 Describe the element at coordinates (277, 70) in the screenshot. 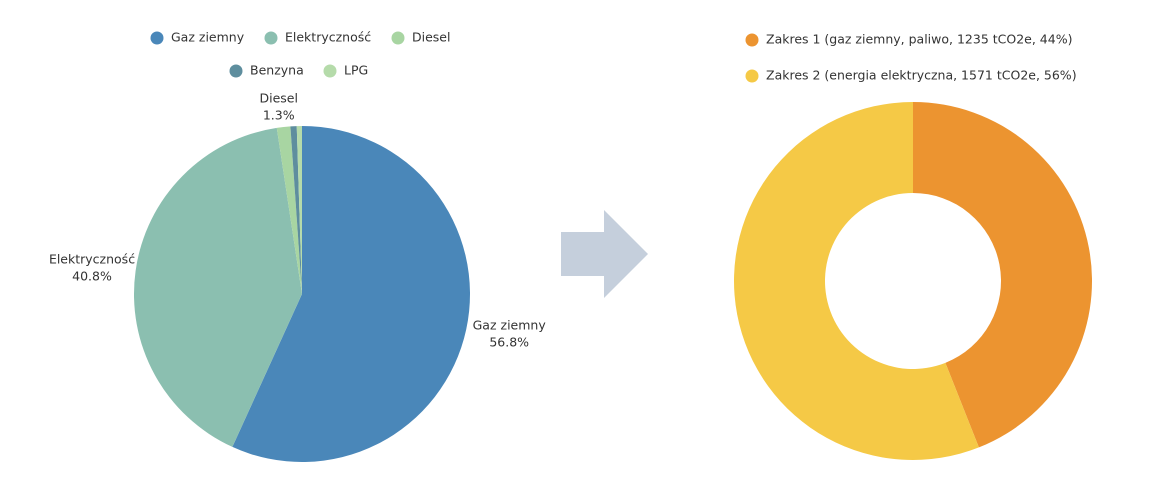

I see `legend-label: Benzyna` at that location.